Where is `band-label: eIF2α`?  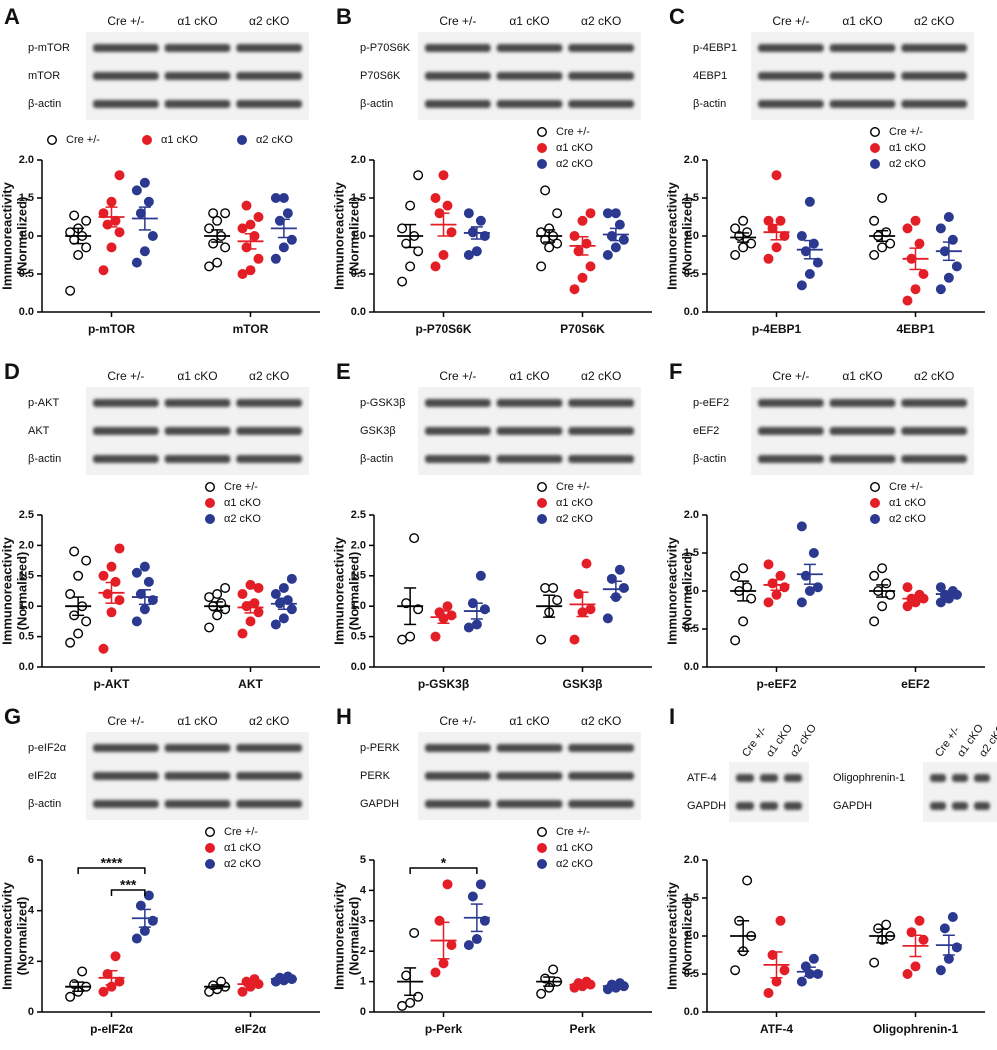 band-label: eIF2α is located at coordinates (42, 776).